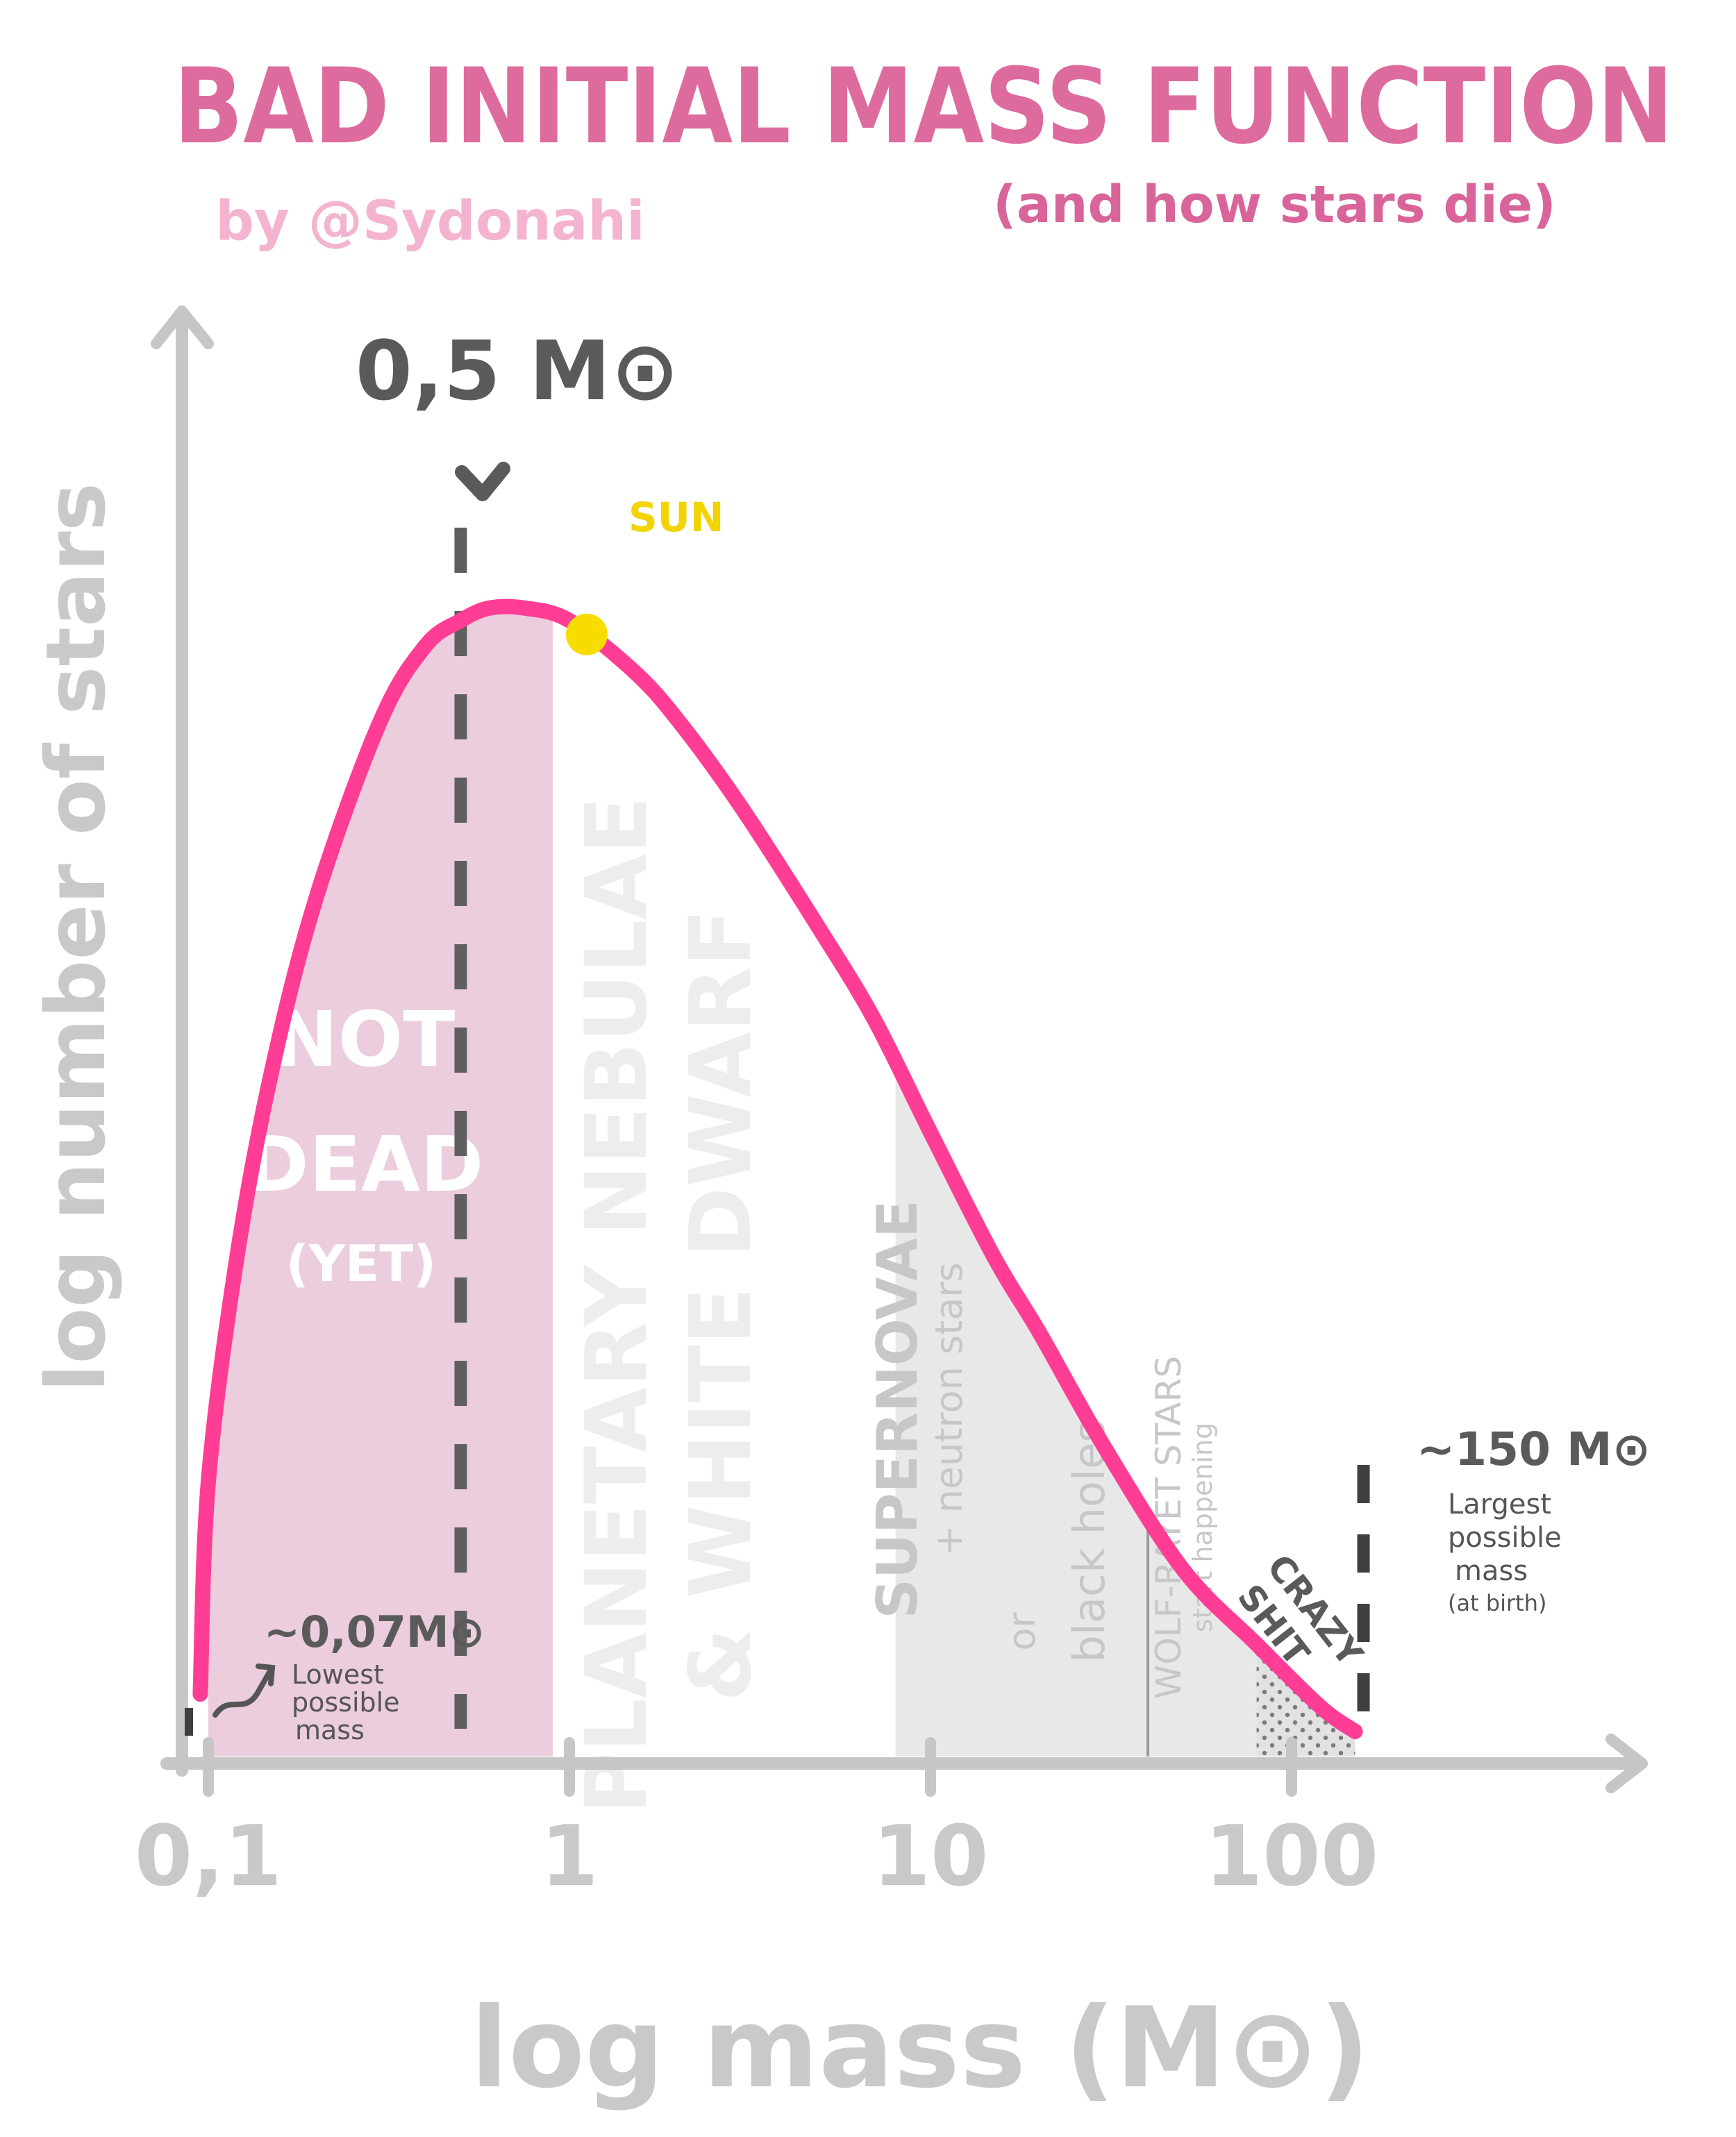 The width and height of the screenshot is (1736, 2137). I want to click on low-mass-annotation: ~0,07M⊙ Lowest possible mass, so click(348, 1676).